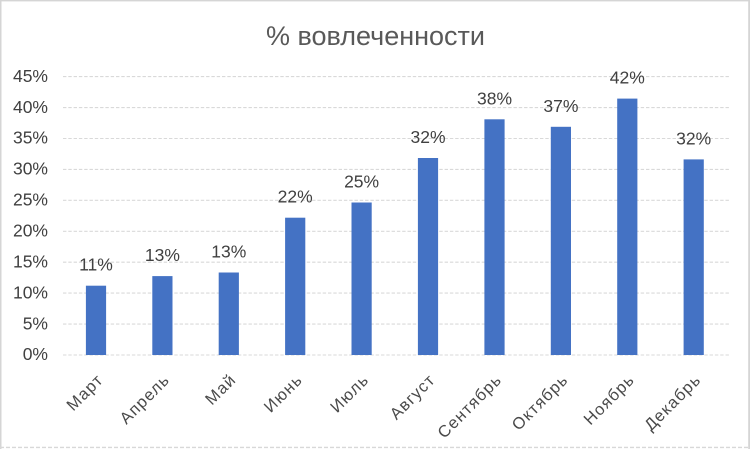 The width and height of the screenshot is (750, 454). What do you see at coordinates (30, 261) in the screenshot?
I see `svg-text: 15%` at bounding box center [30, 261].